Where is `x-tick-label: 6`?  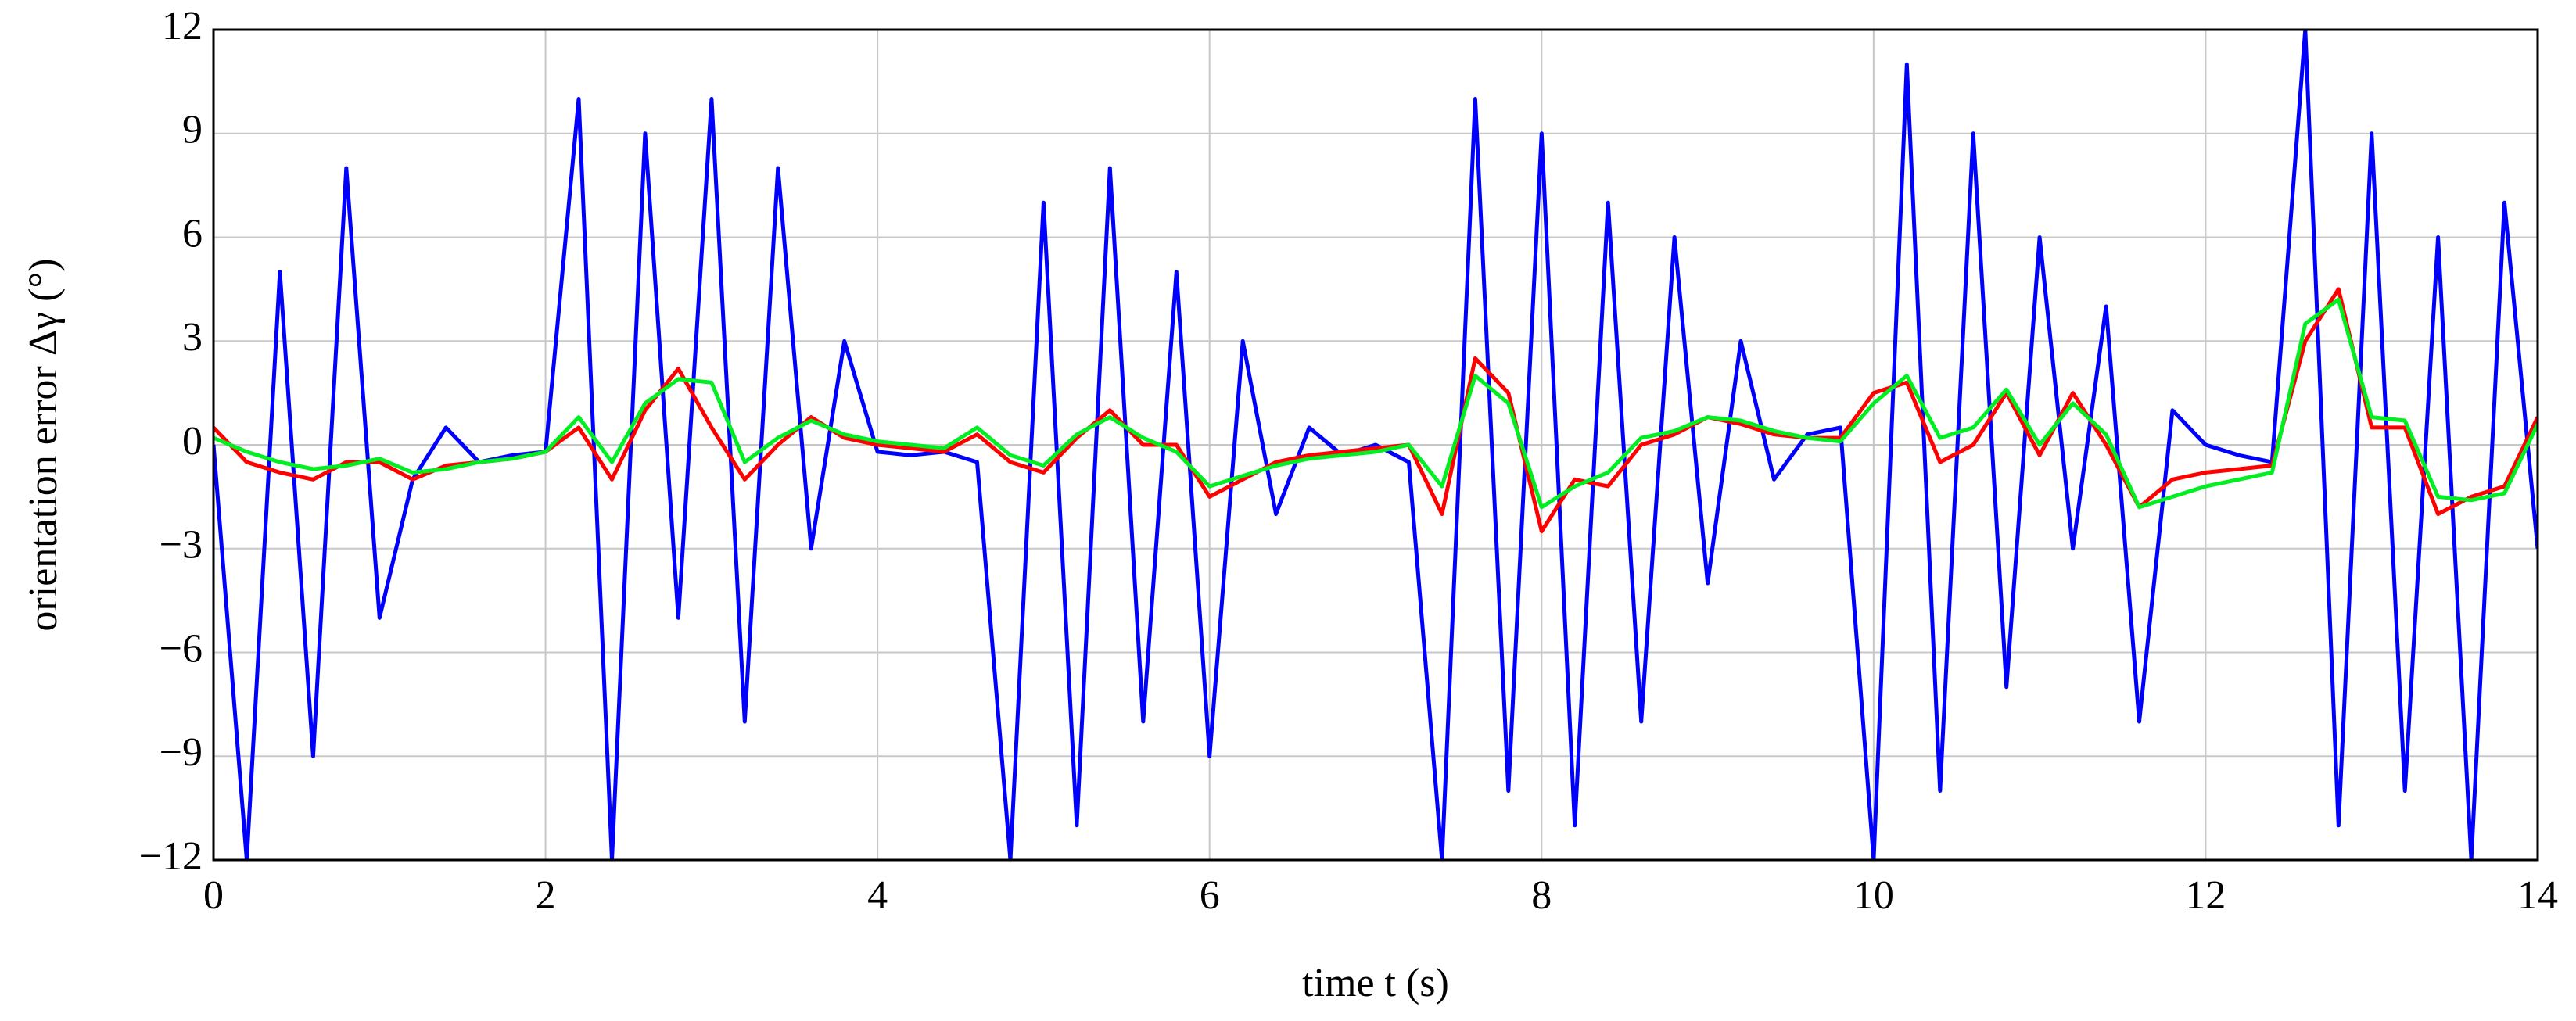
x-tick-label: 6 is located at coordinates (1210, 895).